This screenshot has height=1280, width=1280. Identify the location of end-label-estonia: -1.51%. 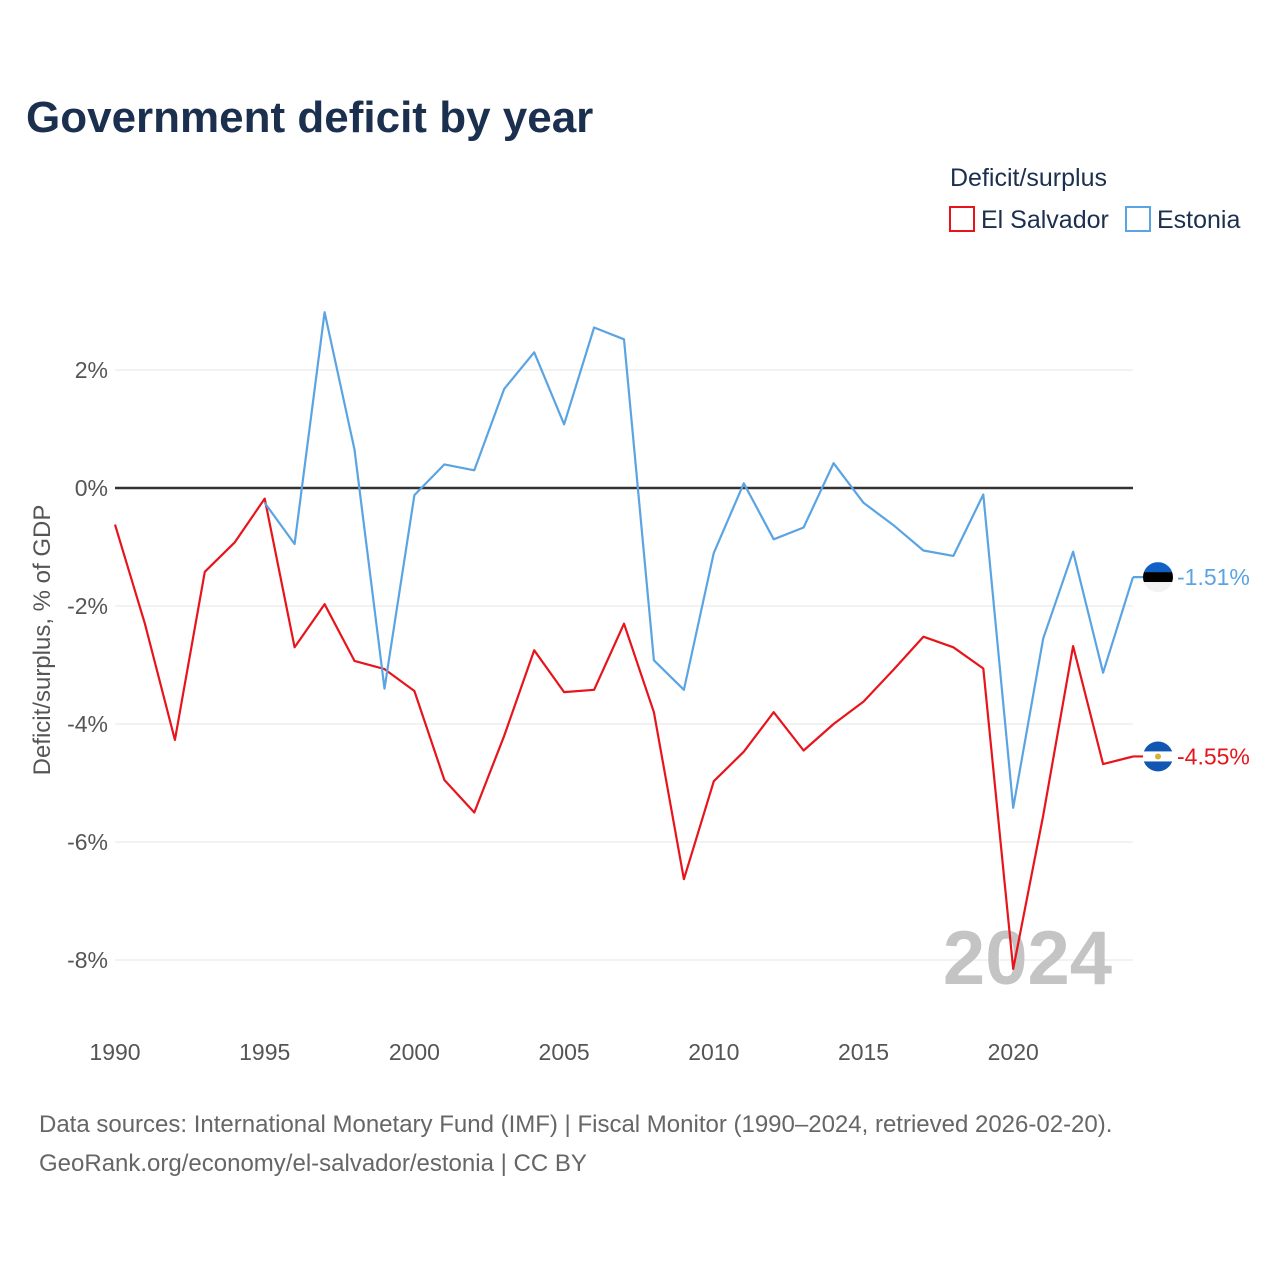
(1213, 577).